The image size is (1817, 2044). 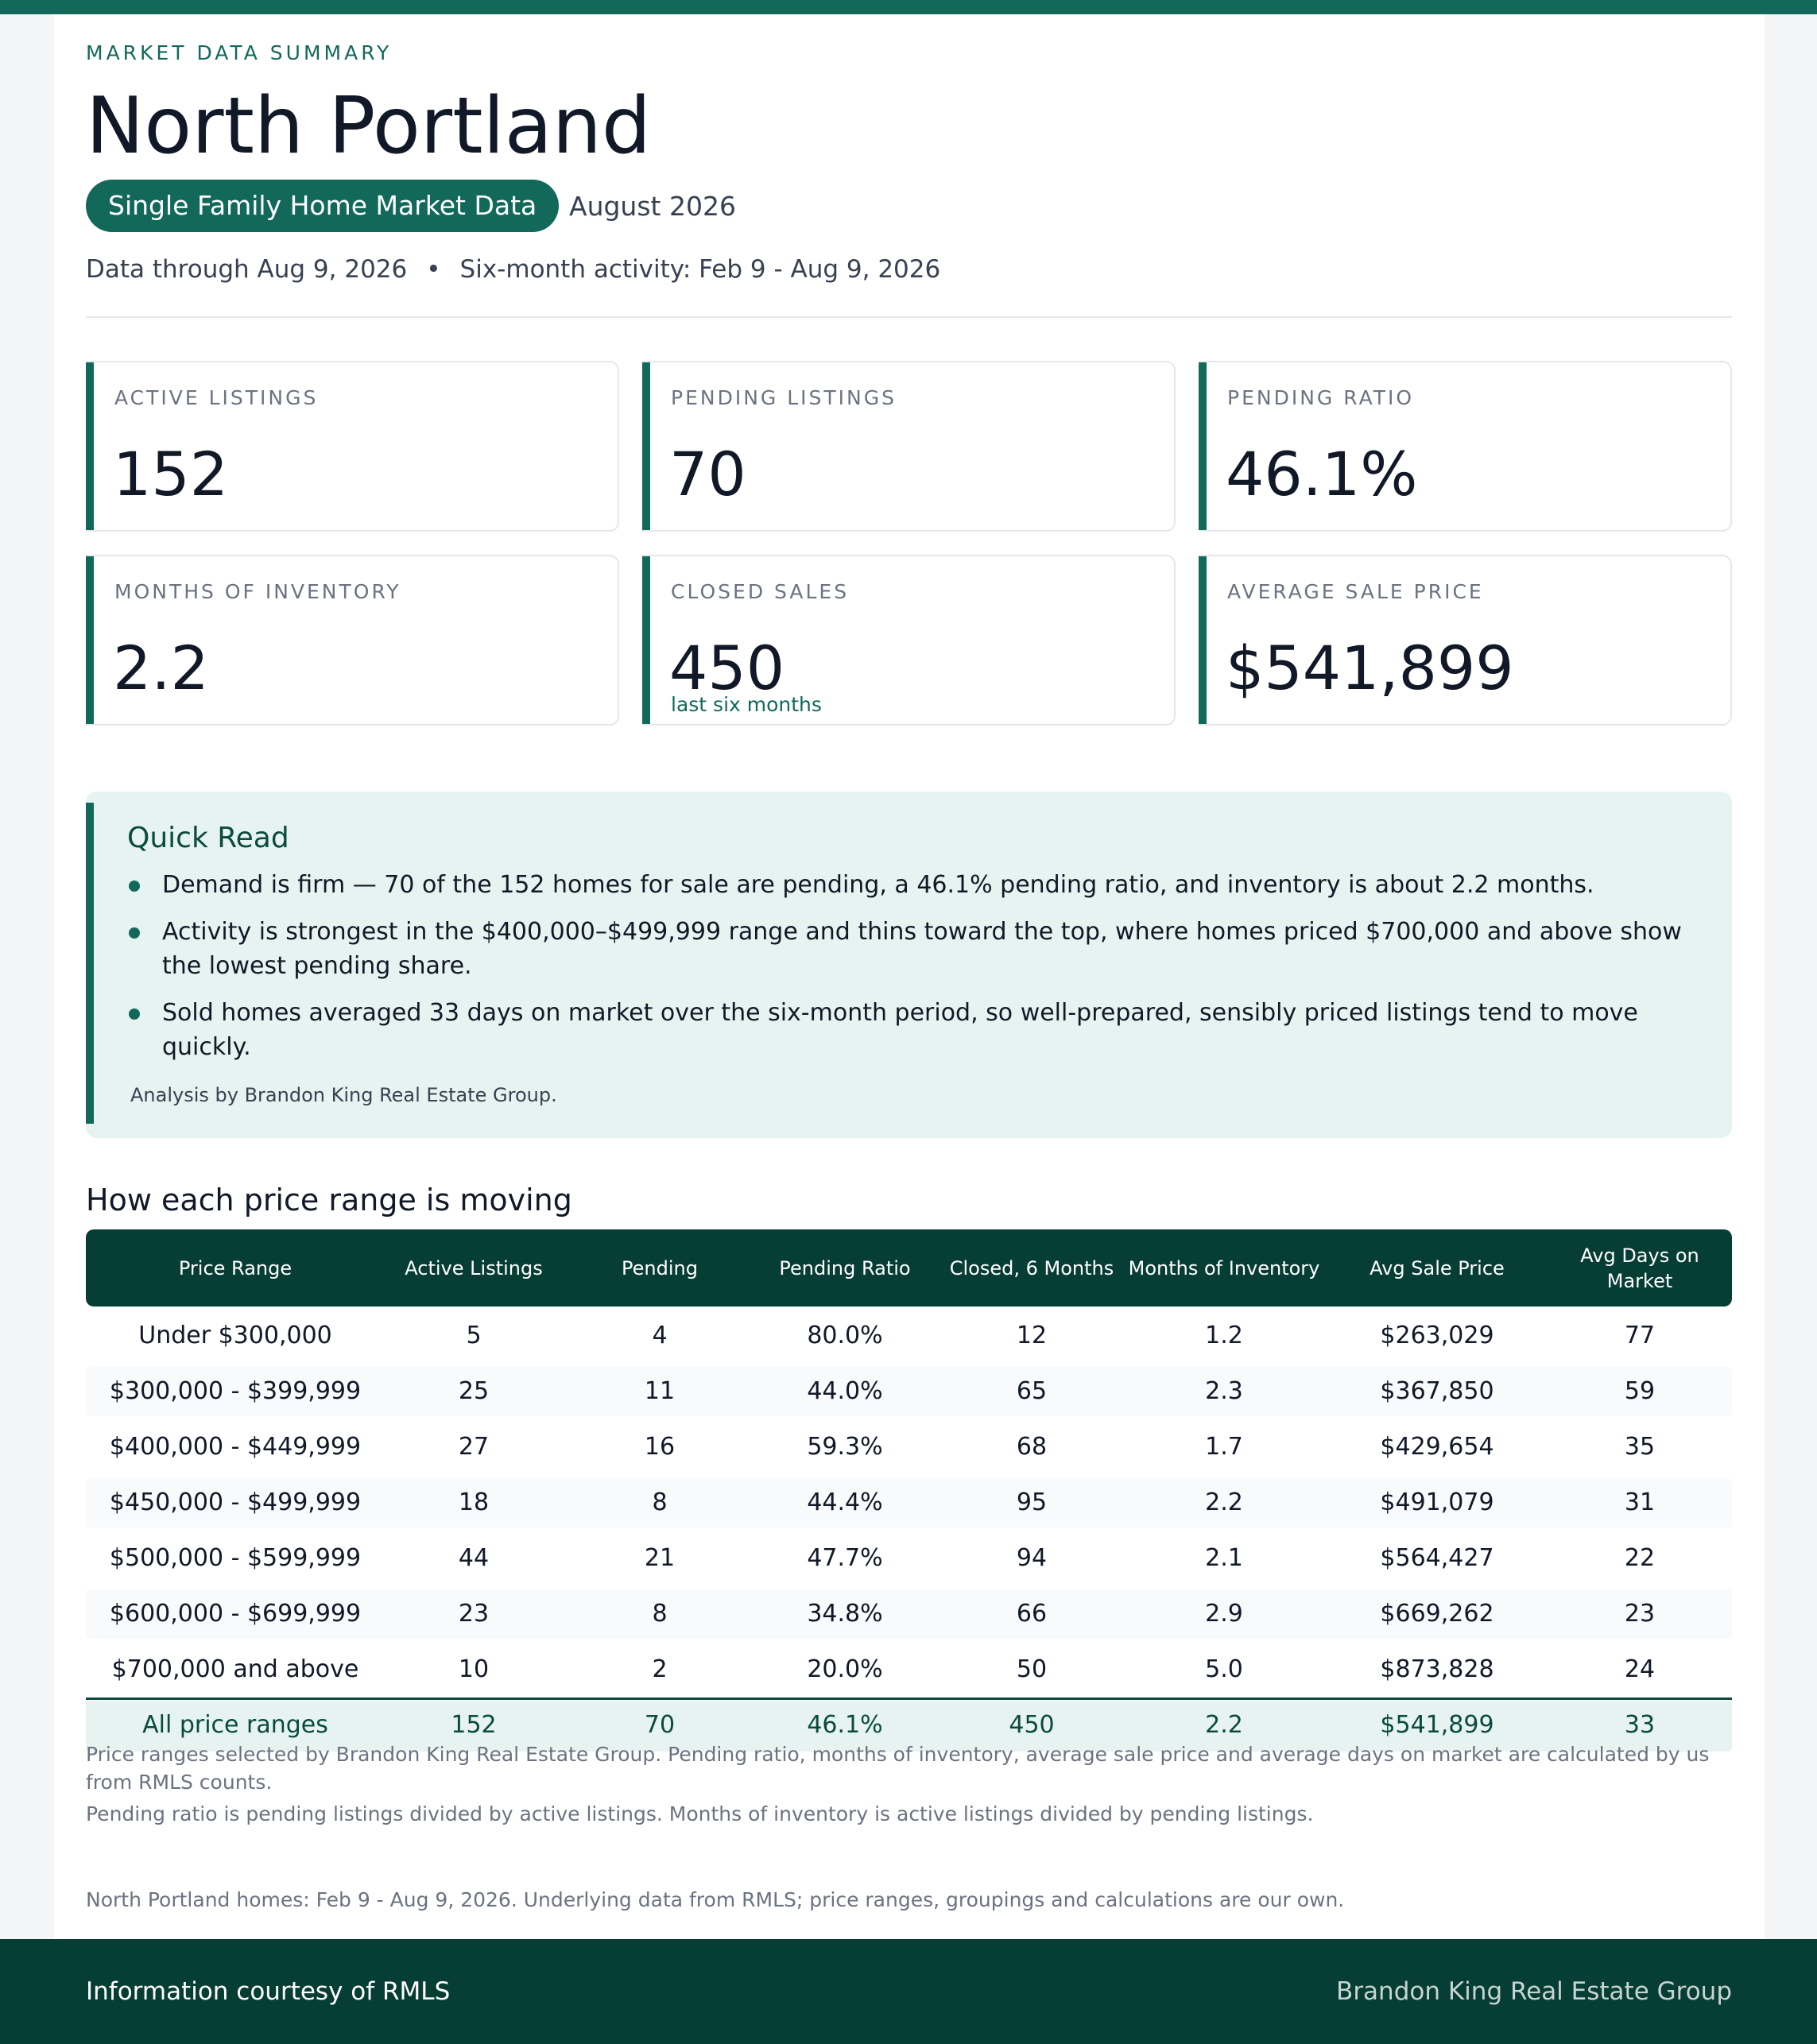 What do you see at coordinates (1224, 1614) in the screenshot?
I see `cell-months-inventory: 2.9` at bounding box center [1224, 1614].